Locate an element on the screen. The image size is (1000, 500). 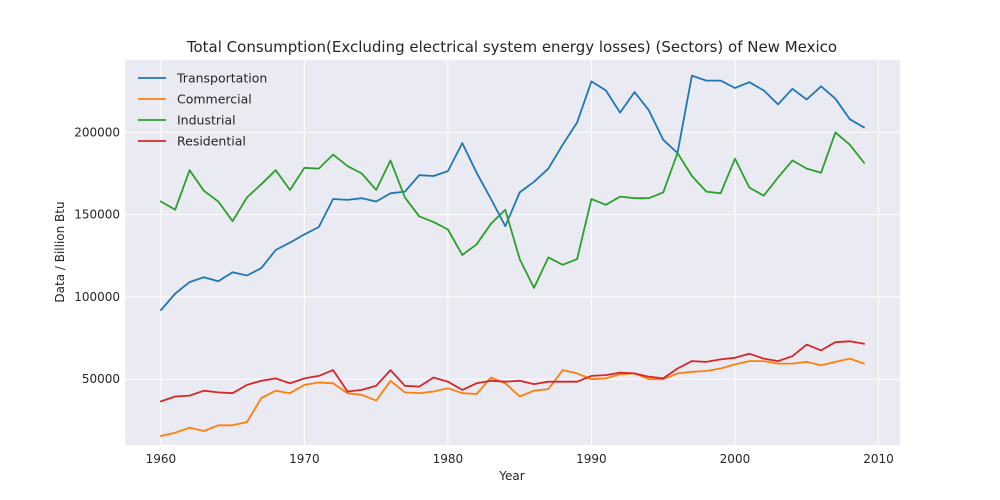
x-tick-label: 1990 is located at coordinates (591, 459).